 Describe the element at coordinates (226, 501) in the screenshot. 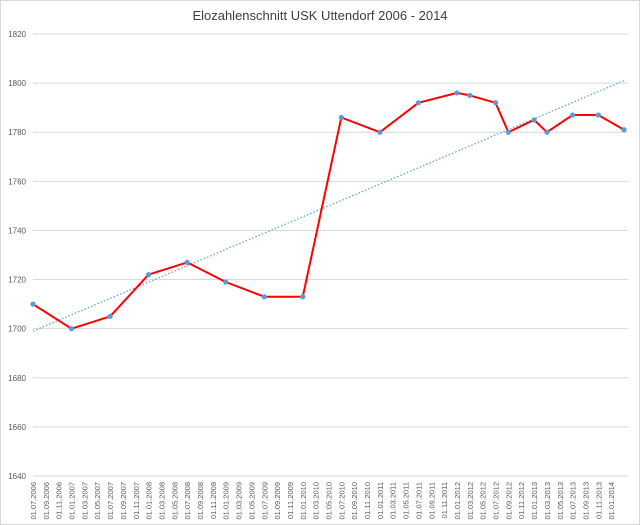

I see `x-tick-label: 01.01.2009` at that location.